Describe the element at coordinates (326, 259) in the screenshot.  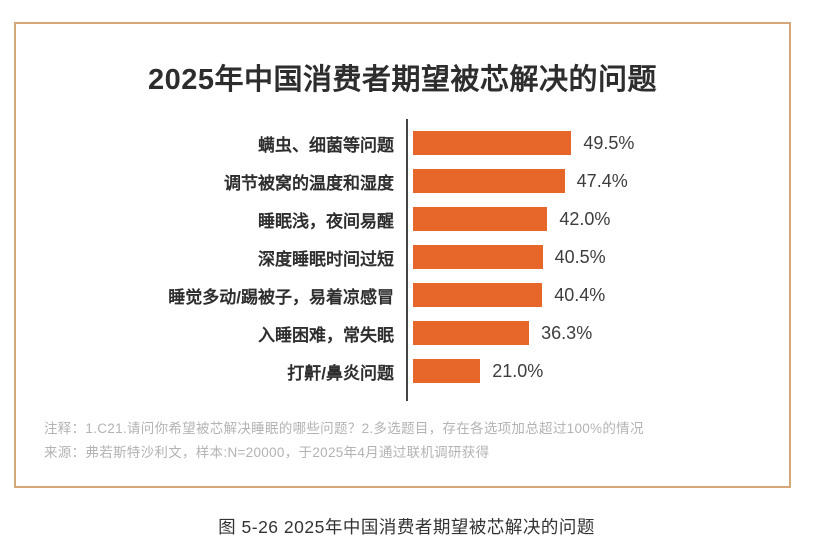
I see `category-label: 深度睡眠时间过短` at that location.